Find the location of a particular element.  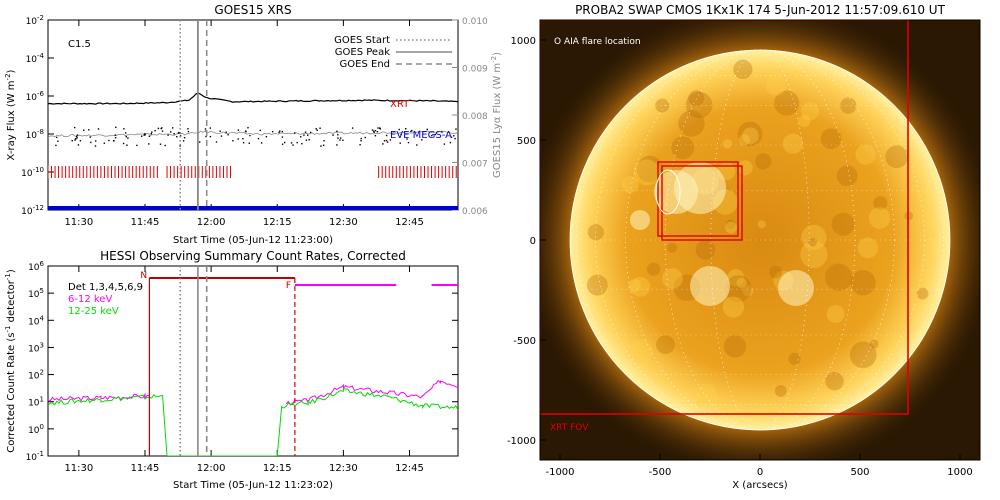

legend-goes-start: GOES Start is located at coordinates (362, 40).